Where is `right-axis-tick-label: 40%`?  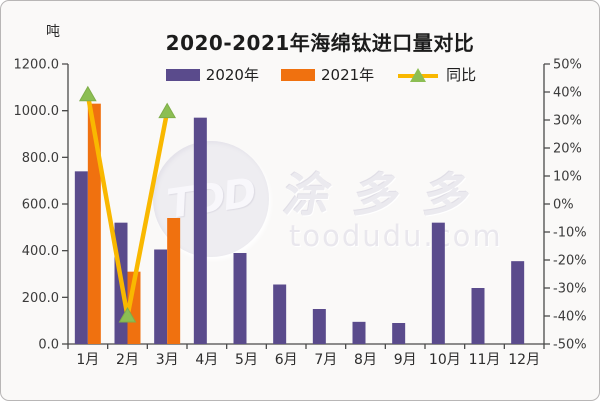
right-axis-tick-label: 40% is located at coordinates (567, 93).